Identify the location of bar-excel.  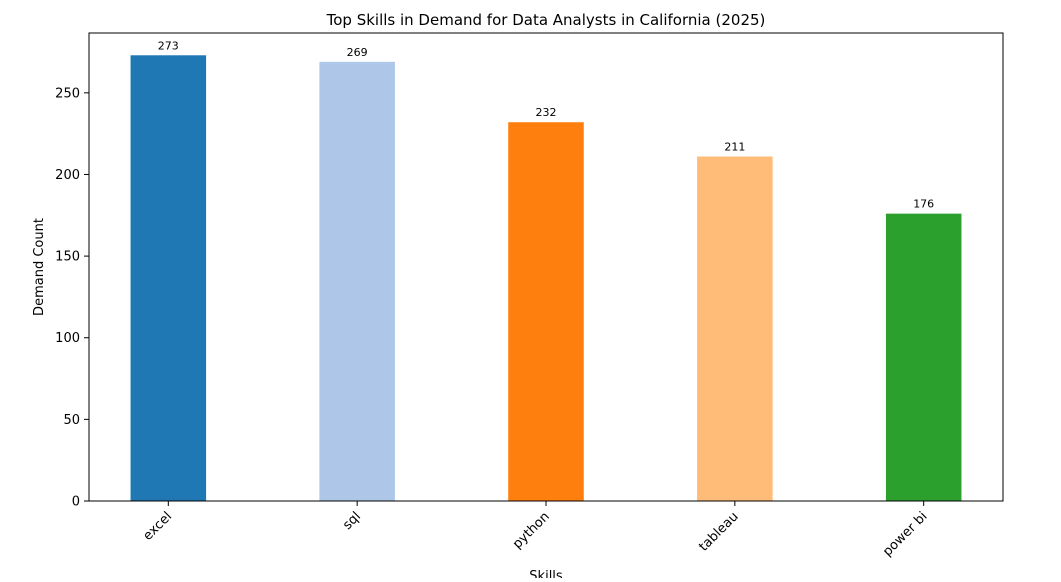
(168, 278).